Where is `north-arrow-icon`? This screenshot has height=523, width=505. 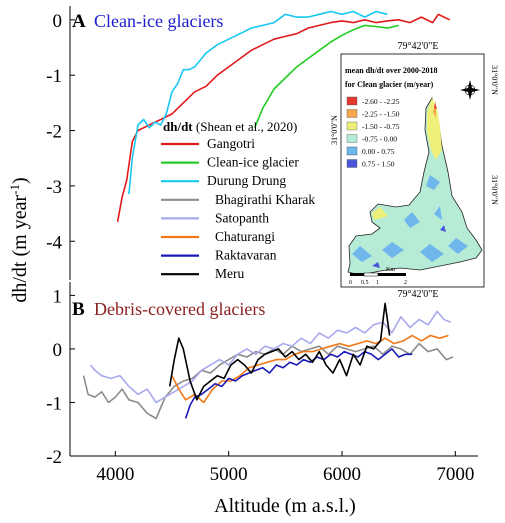 north-arrow-icon is located at coordinates (470, 90).